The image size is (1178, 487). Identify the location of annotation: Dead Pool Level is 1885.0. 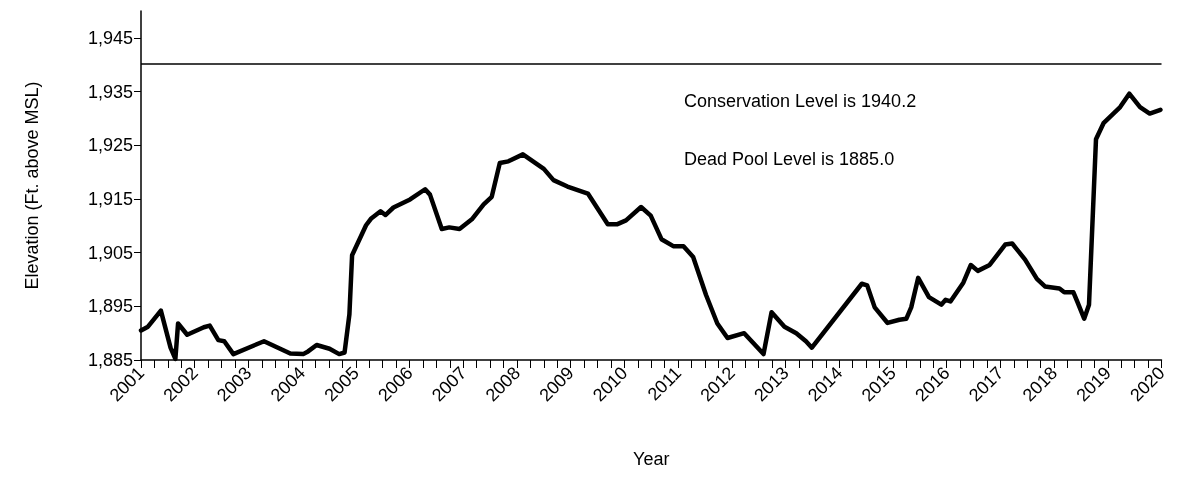
(789, 159).